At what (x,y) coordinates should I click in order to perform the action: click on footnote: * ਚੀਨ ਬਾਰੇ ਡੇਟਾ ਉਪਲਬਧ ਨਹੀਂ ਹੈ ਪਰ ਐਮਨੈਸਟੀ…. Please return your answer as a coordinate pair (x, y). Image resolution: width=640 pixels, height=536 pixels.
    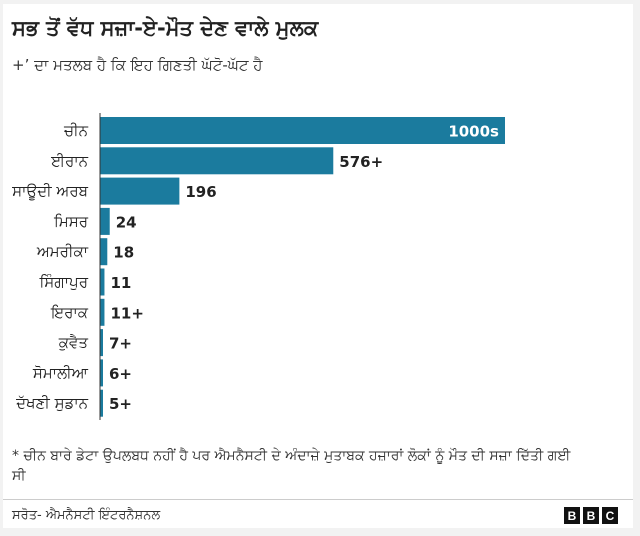
    Looking at the image, I should click on (291, 466).